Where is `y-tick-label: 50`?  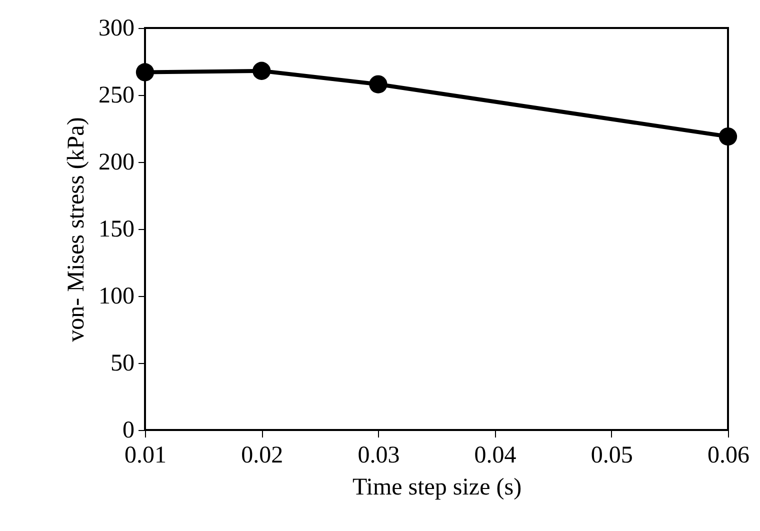
y-tick-label: 50 is located at coordinates (122, 363).